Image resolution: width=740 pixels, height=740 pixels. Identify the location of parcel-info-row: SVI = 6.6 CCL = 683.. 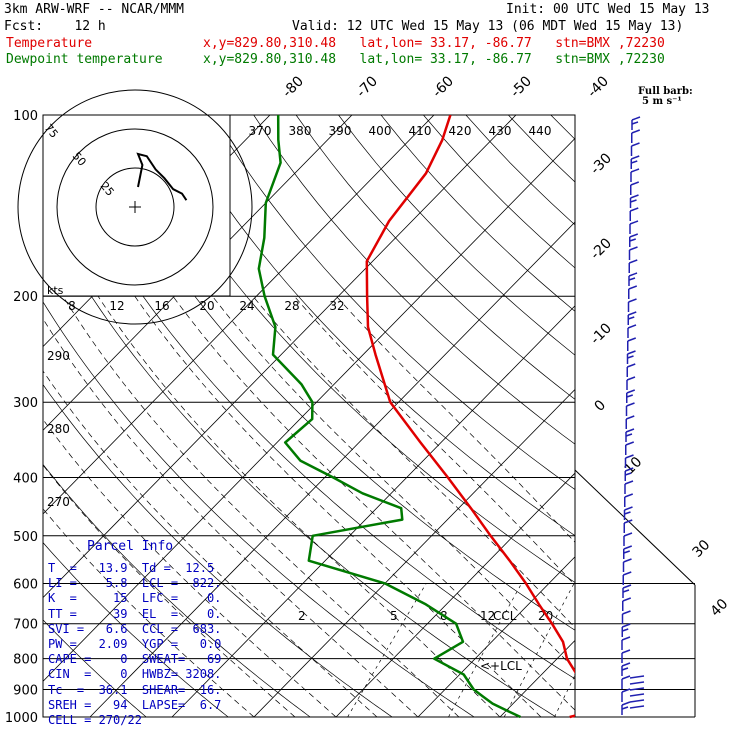
(135, 628).